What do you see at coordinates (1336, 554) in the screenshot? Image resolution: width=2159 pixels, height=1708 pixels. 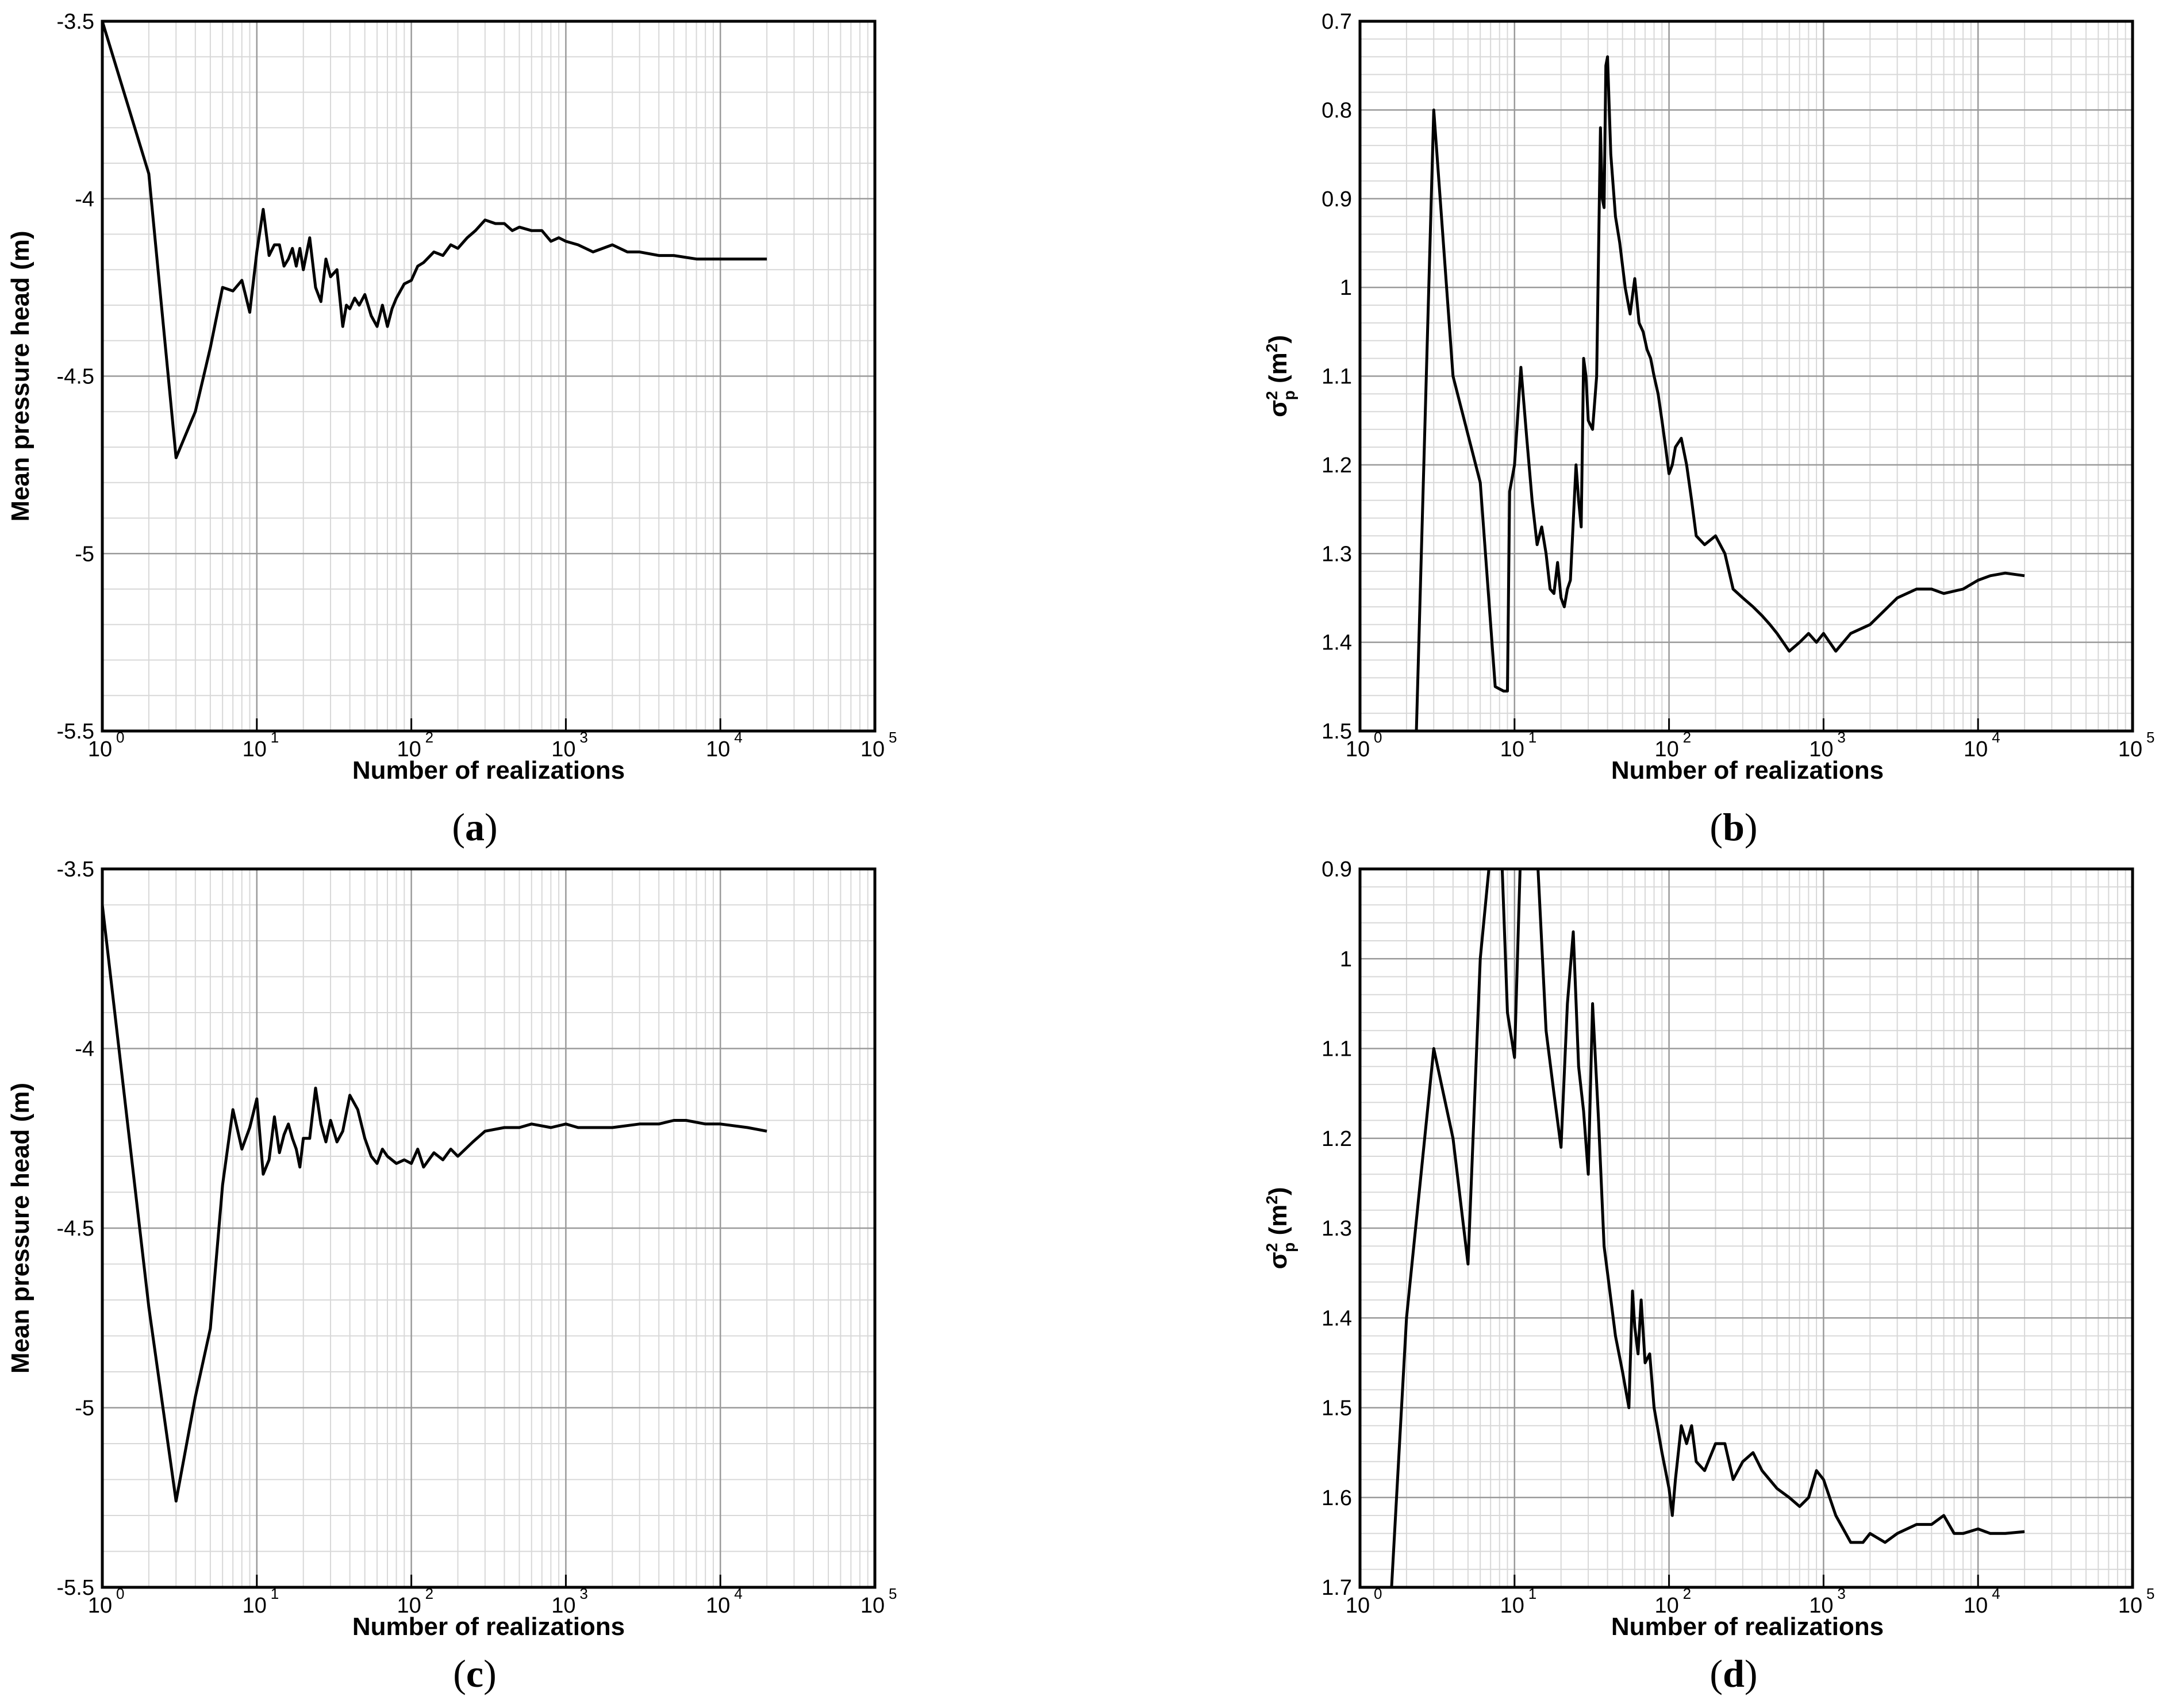 I see `y-tick-label: 1.3` at bounding box center [1336, 554].